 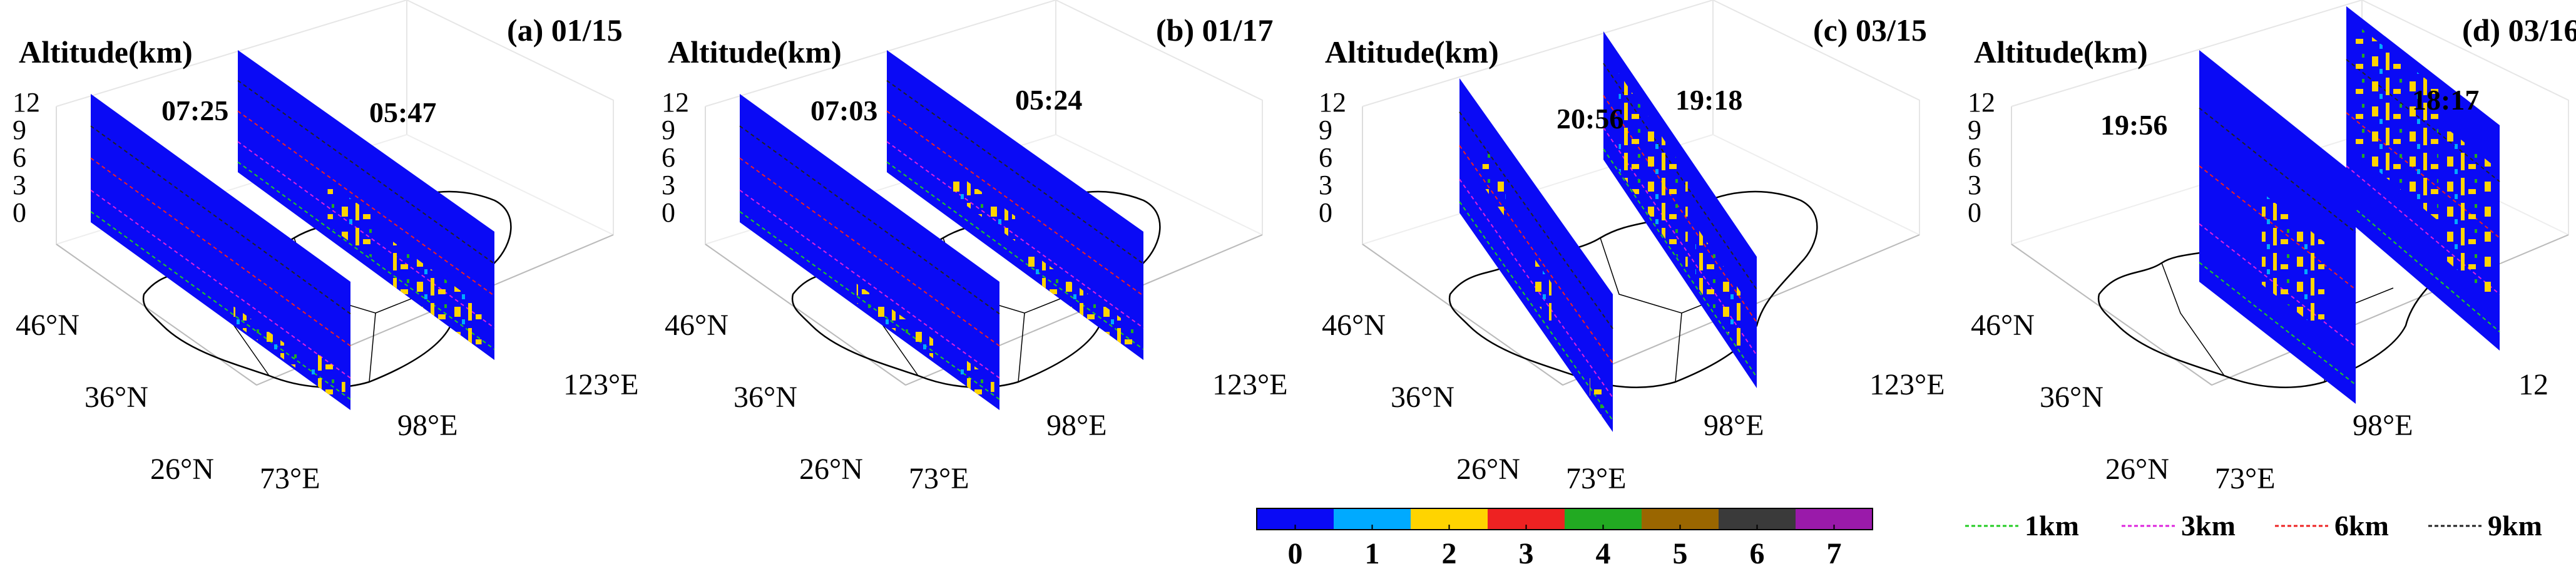 What do you see at coordinates (1834, 553) in the screenshot?
I see `colorbar-tick-label: 7` at bounding box center [1834, 553].